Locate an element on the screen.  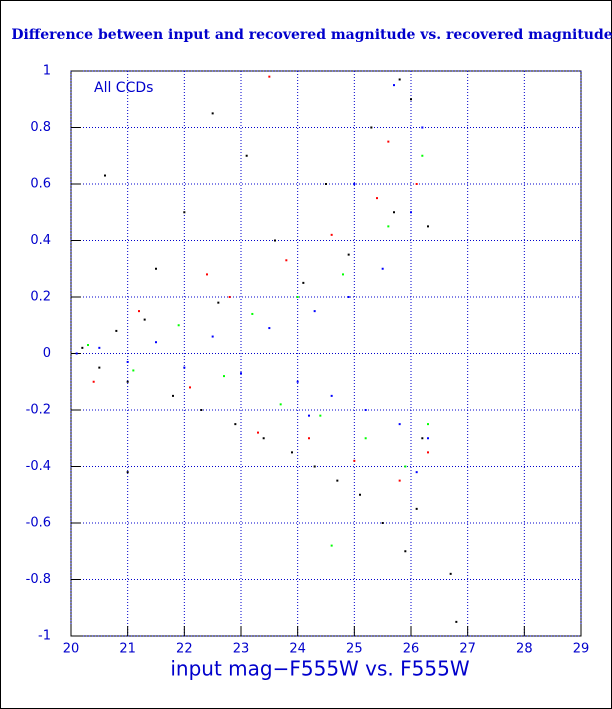
x-tick-label: 29 is located at coordinates (581, 649).